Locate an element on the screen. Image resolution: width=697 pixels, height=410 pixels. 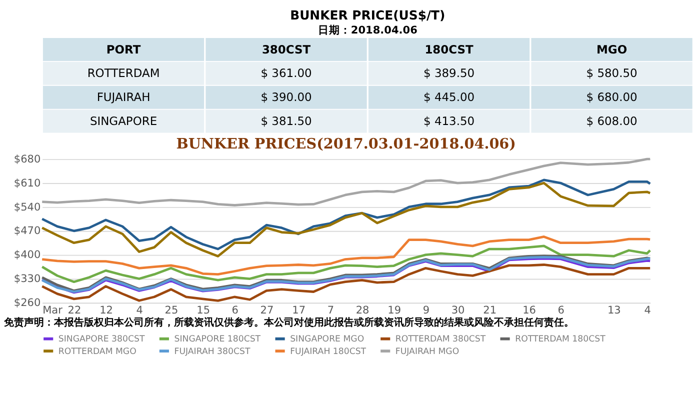
text: $ 413.50 is located at coordinates (449, 121).